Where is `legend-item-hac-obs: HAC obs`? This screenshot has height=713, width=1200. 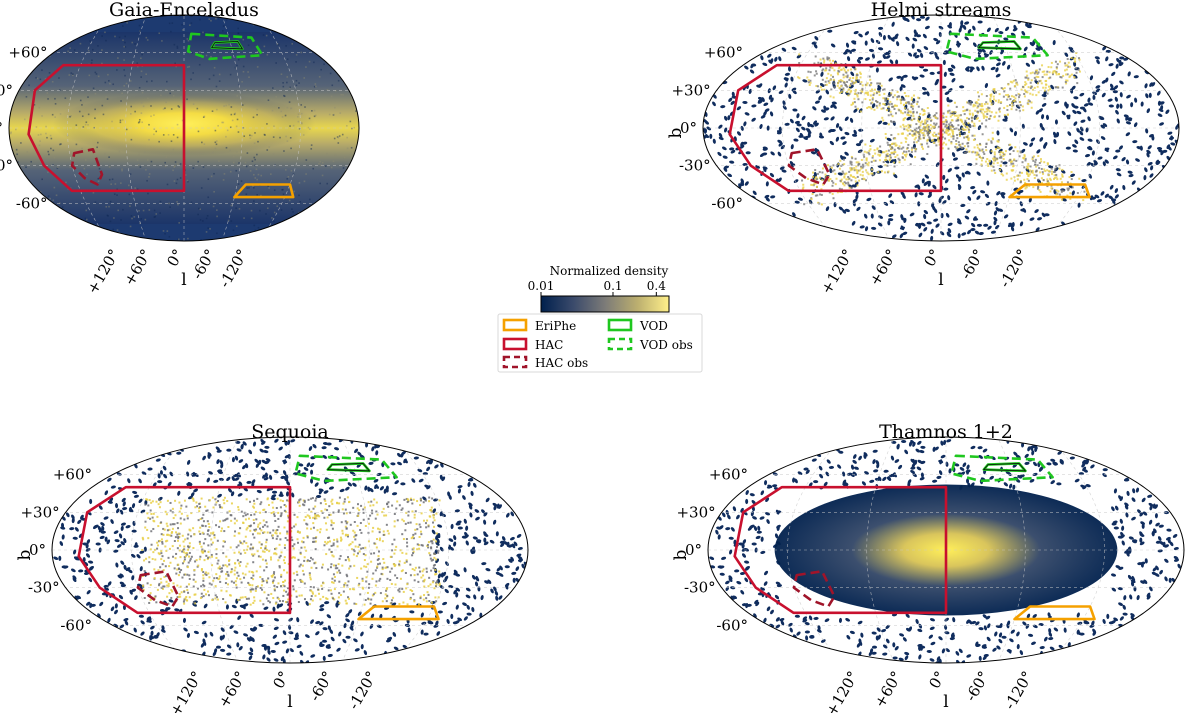
legend-item-hac-obs: HAC obs is located at coordinates (545, 362).